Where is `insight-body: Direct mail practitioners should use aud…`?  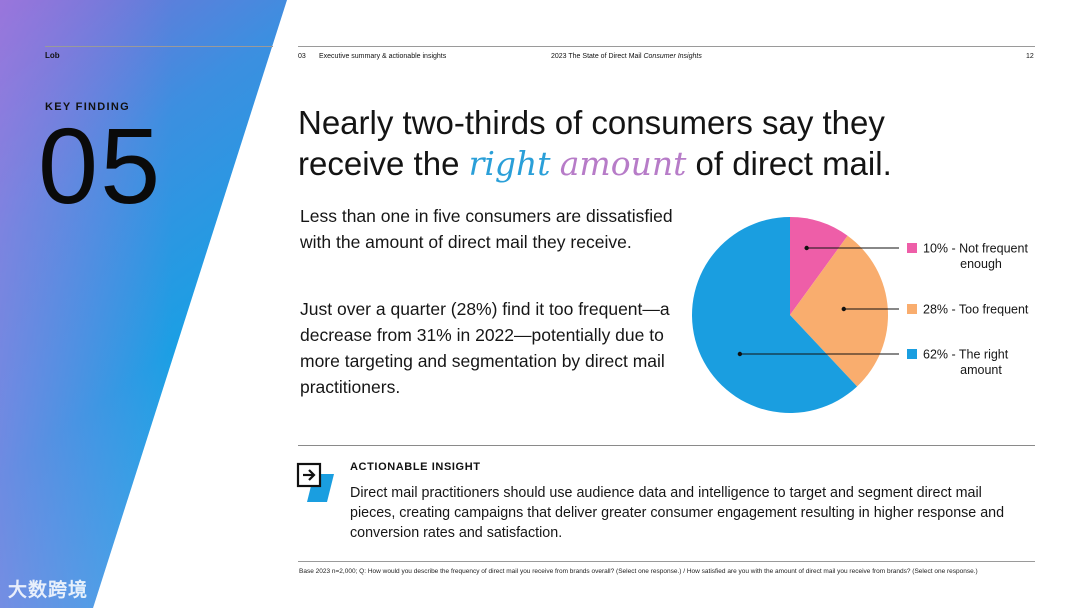
insight-body: Direct mail practitioners should use aud… is located at coordinates (677, 513).